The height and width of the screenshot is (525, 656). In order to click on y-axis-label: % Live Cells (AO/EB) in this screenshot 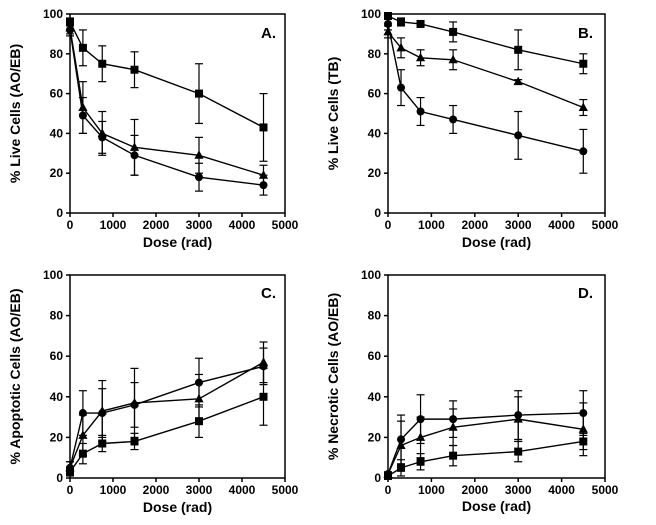, I will do `click(15, 113)`.